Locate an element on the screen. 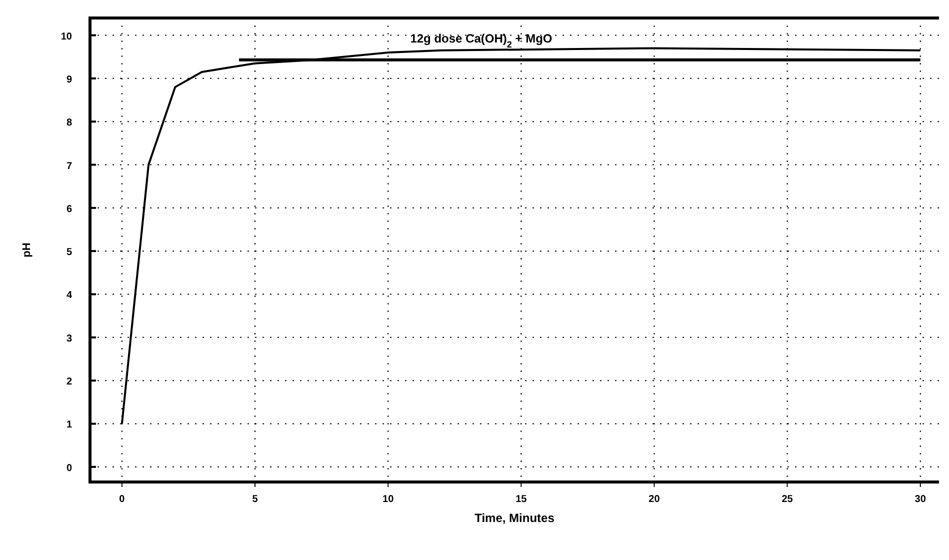  y-tick-label: 1 is located at coordinates (69, 425).